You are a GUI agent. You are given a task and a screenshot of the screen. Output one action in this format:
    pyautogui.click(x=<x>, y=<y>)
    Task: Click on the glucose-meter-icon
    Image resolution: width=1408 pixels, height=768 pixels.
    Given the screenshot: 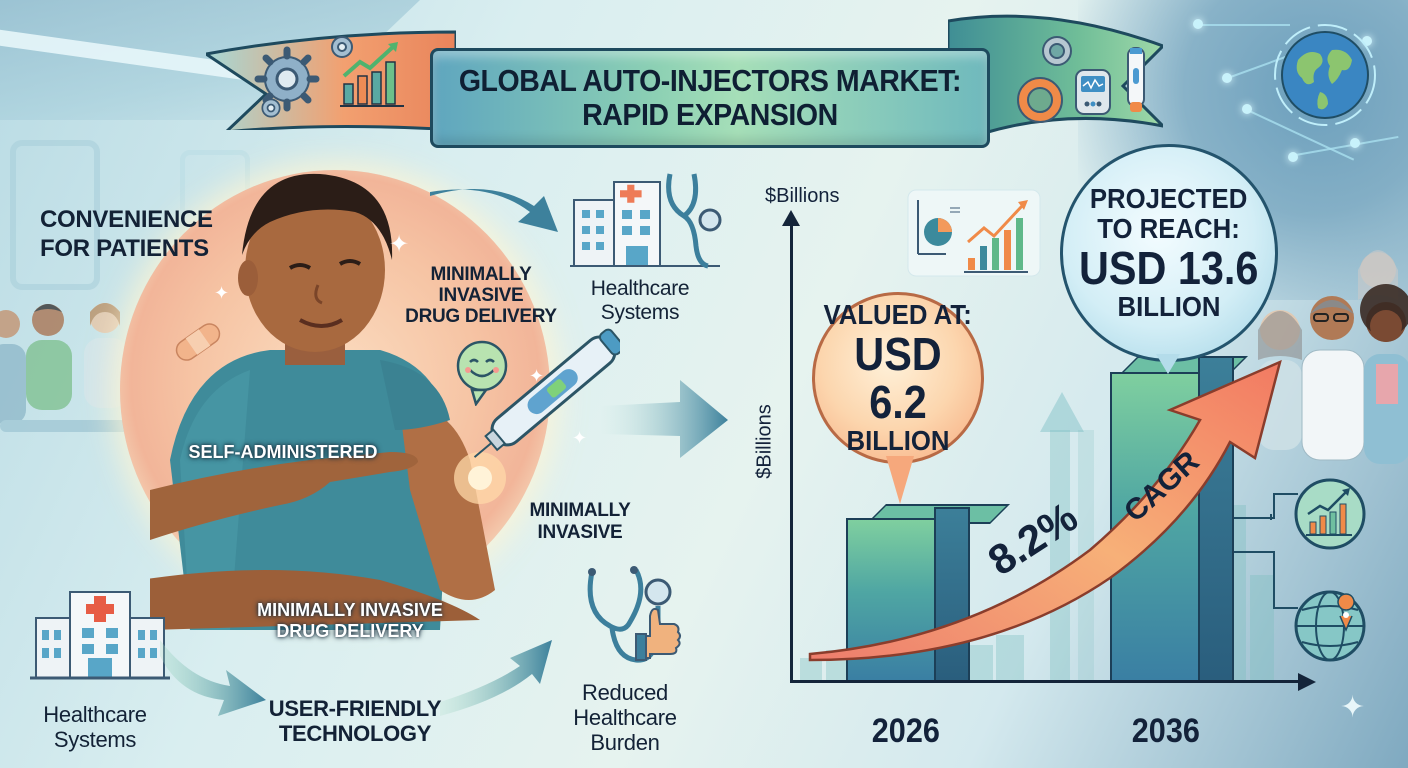 What is the action you would take?
    pyautogui.click(x=1093, y=92)
    